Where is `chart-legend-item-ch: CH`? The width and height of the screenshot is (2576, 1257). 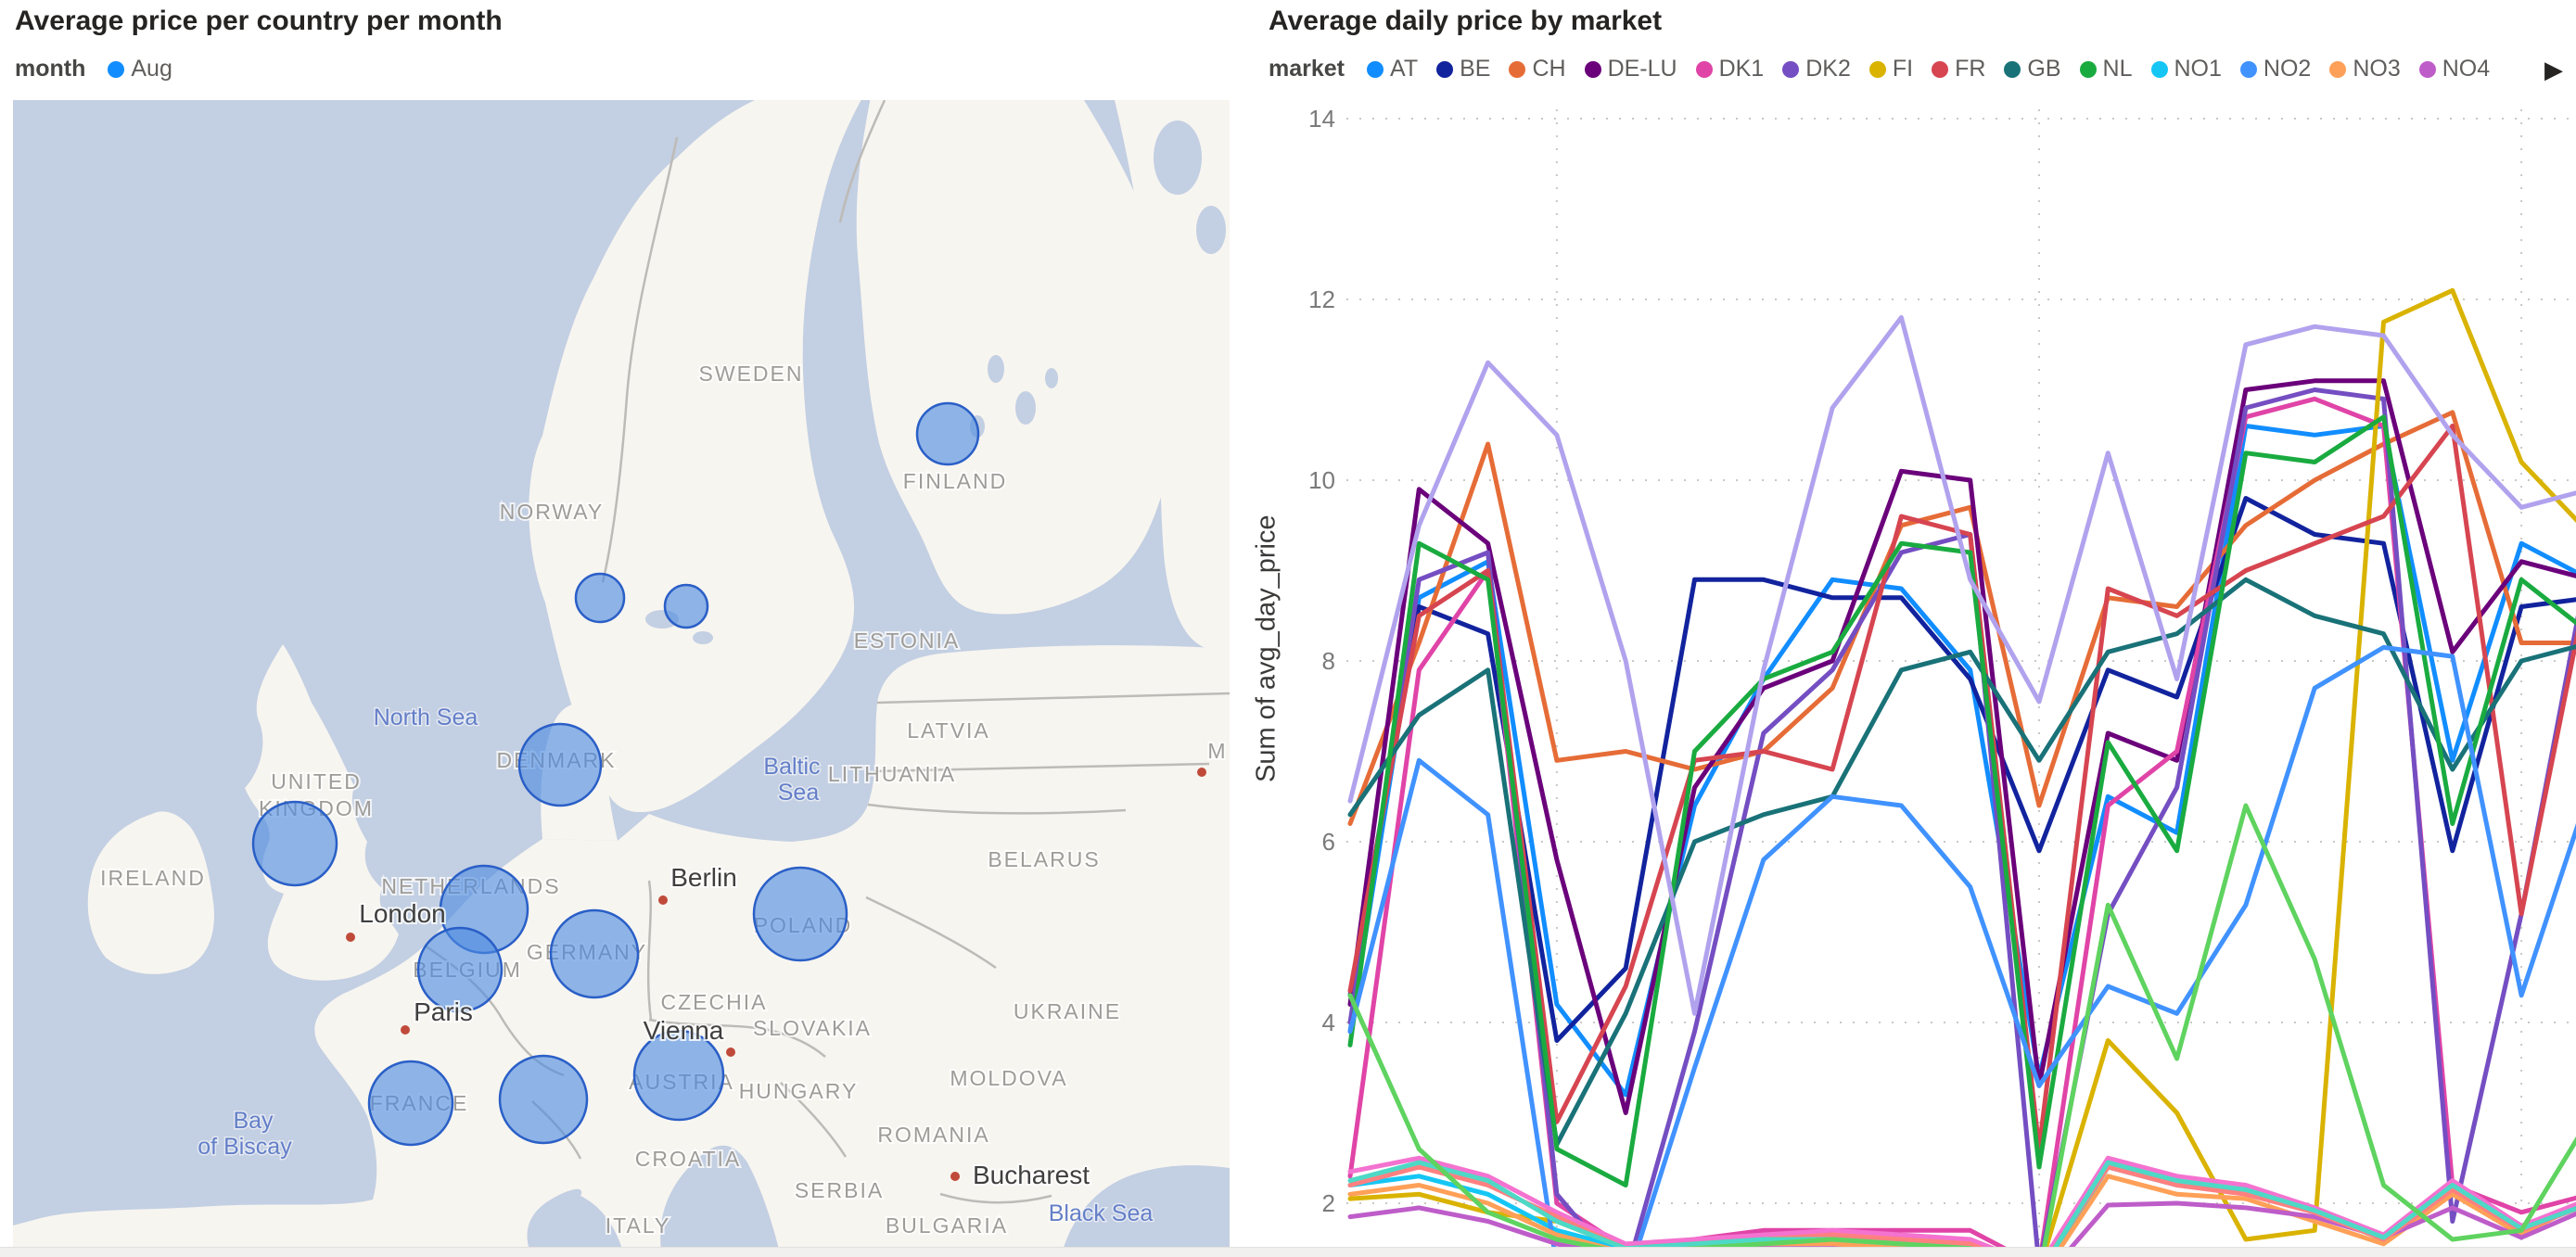 chart-legend-item-ch: CH is located at coordinates (1538, 69).